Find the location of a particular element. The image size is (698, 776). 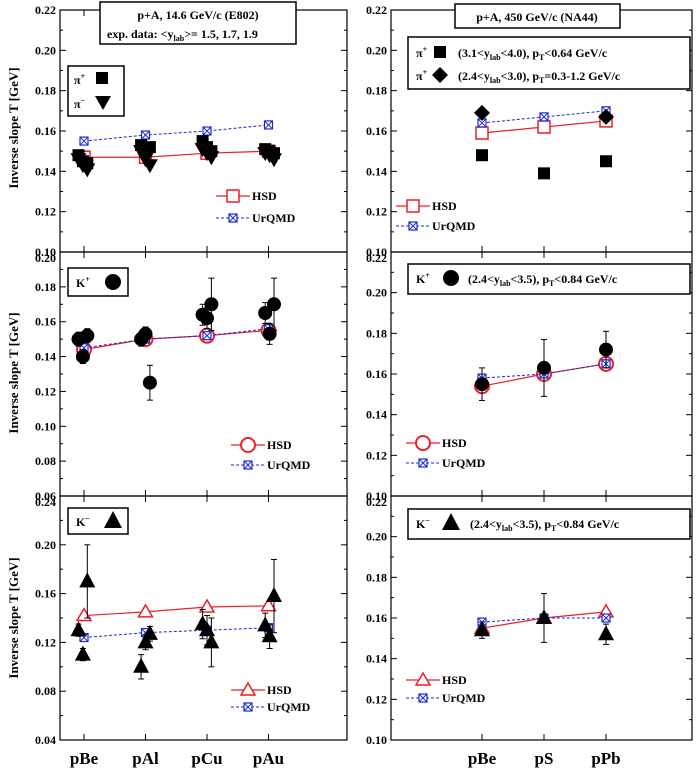

legend-na44-pi2-text: (2.4<ylab<3.0), pT=0.3-1.2 GeV/c is located at coordinates (539, 77).